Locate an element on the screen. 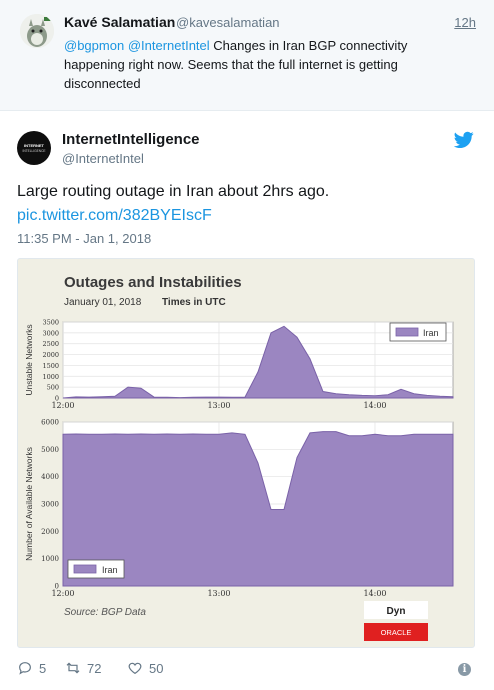  mention-bgpmon: @bgpmon is located at coordinates (94, 45).